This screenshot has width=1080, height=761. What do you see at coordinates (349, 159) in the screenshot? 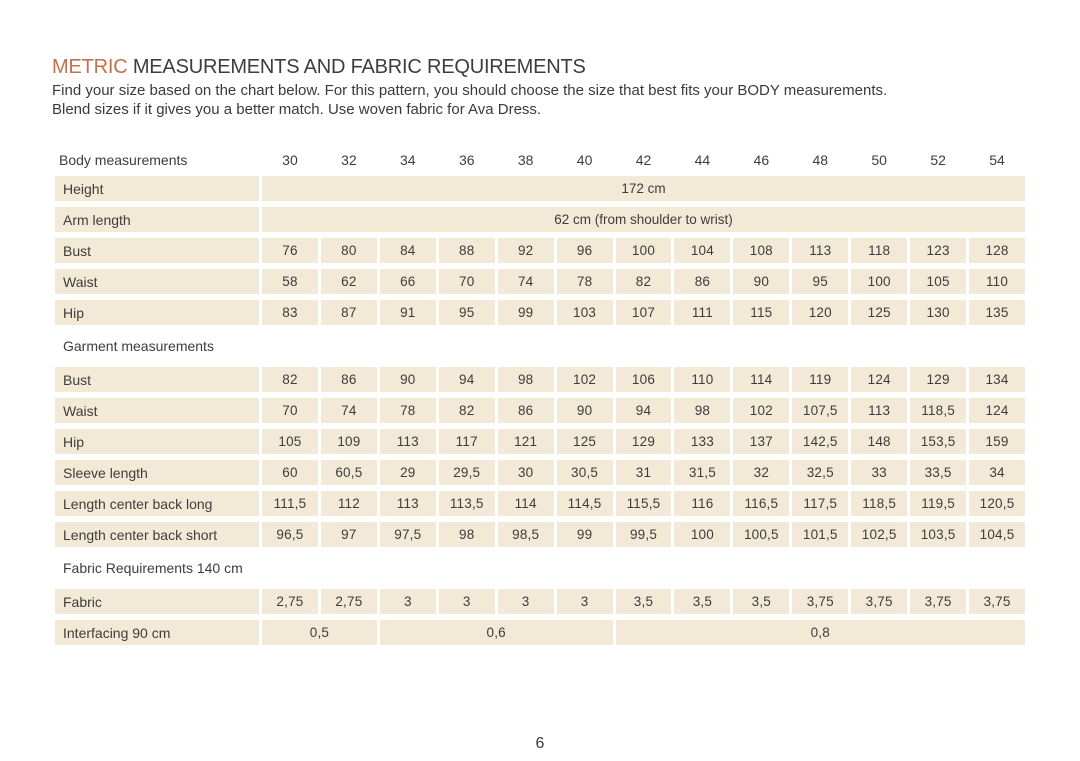
I see `size-header-cell: 32` at bounding box center [349, 159].